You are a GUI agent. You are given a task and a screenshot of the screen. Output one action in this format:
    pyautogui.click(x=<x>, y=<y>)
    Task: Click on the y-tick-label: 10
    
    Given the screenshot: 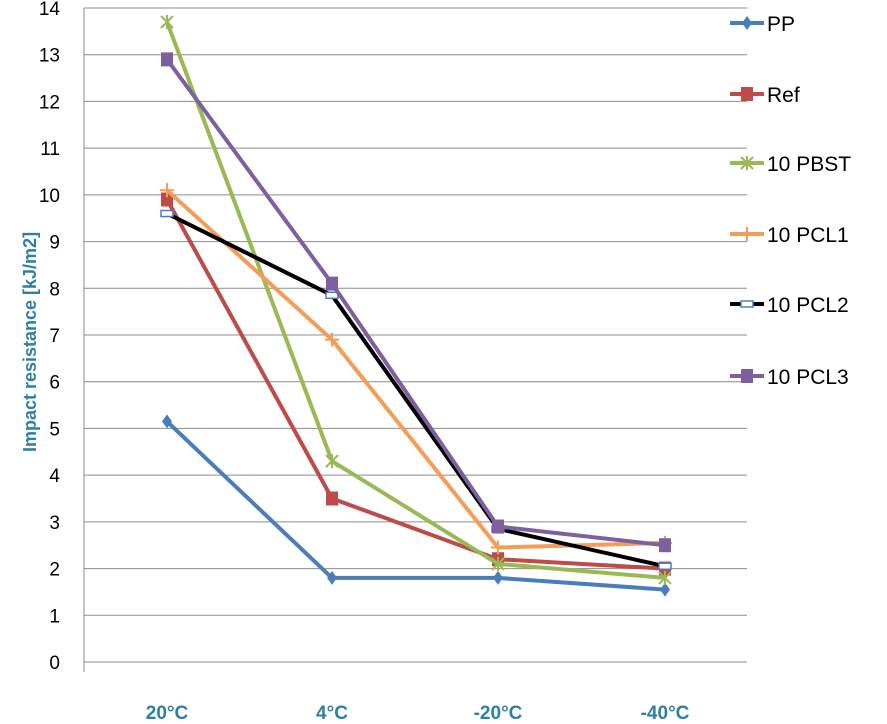 What is the action you would take?
    pyautogui.click(x=49, y=196)
    